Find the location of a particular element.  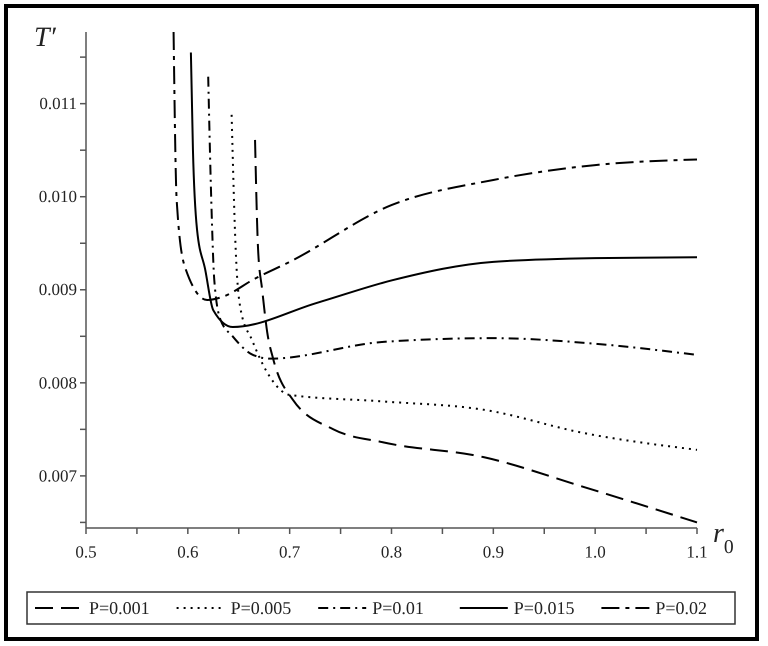

x-tick-label: 0.5 is located at coordinates (86, 552).